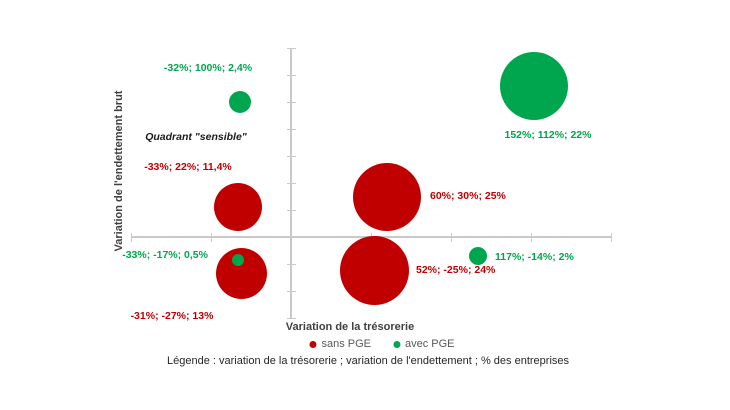 This screenshot has width=730, height=410. I want to click on bubble-label-avec-pge: 152%; 112%; 22%, so click(548, 134).